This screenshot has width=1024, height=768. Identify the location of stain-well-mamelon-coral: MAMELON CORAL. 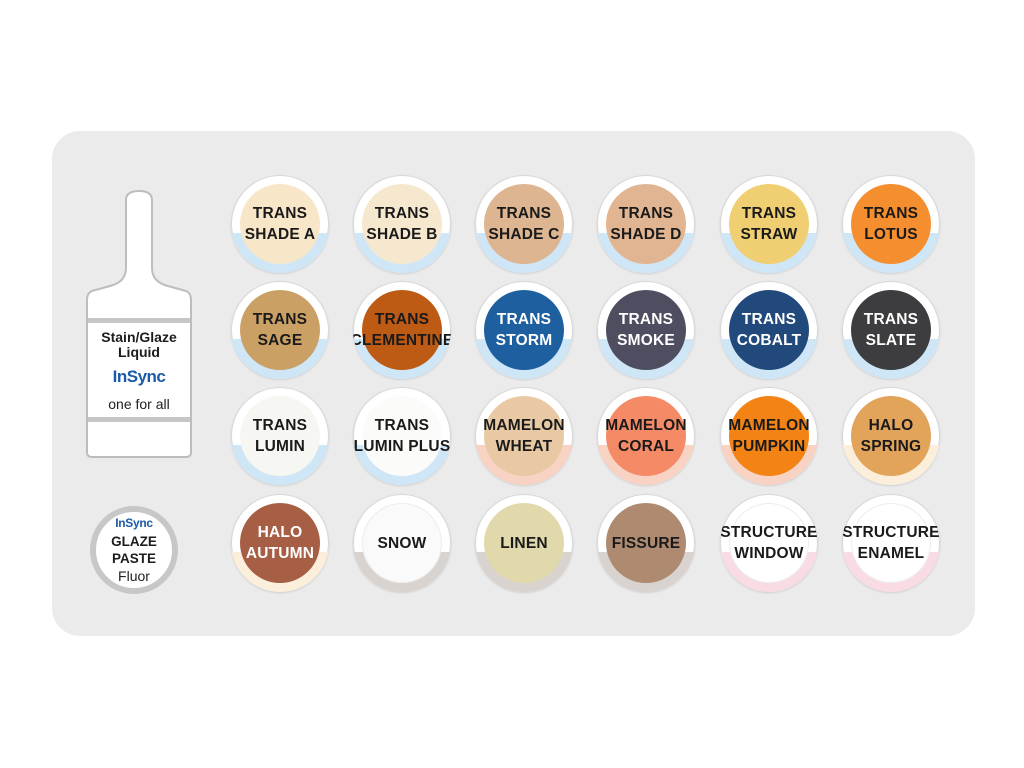
(646, 436).